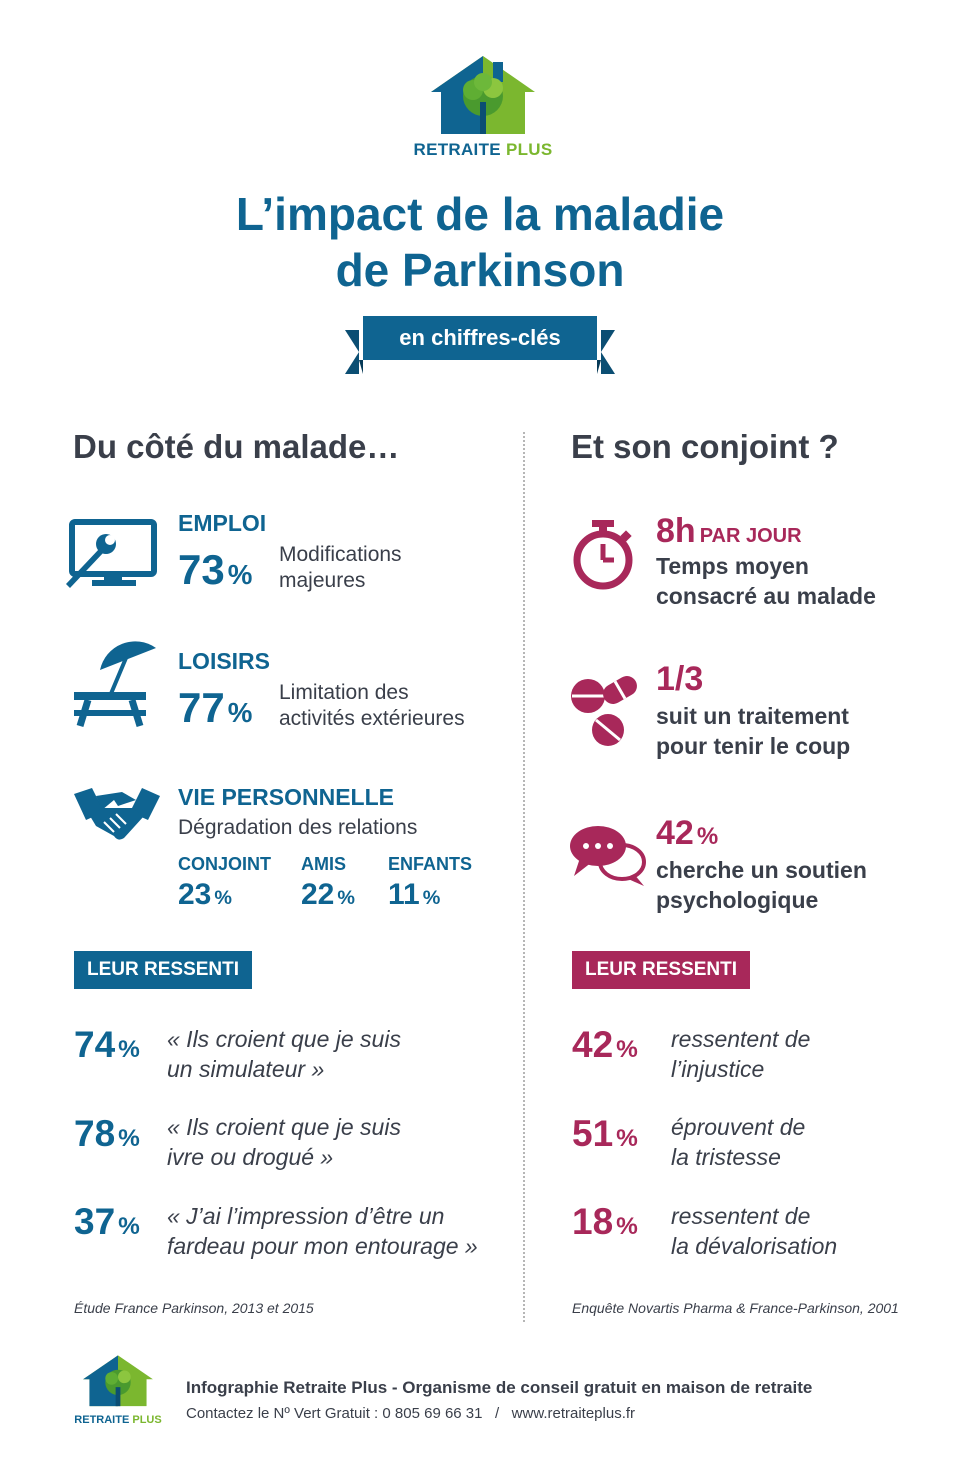 This screenshot has height=1480, width=960. I want to click on right-feeling-1-text: ressentent de l’injustice, so click(740, 1054).